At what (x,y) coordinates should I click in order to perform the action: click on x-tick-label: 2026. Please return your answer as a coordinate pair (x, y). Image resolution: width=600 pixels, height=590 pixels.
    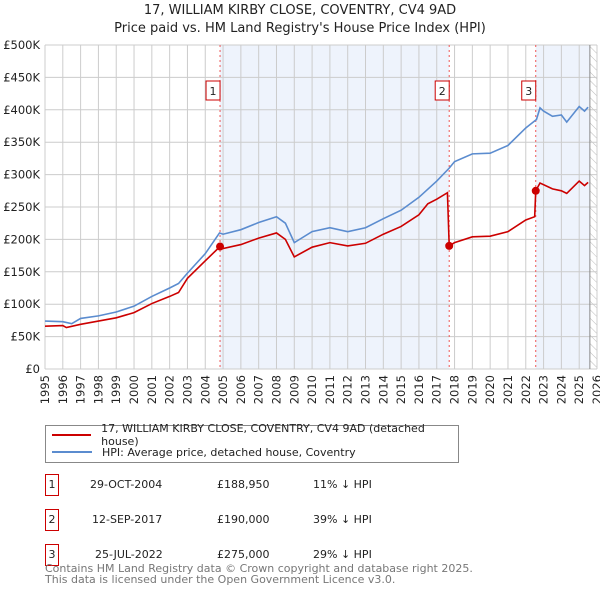
    Looking at the image, I should click on (595, 389).